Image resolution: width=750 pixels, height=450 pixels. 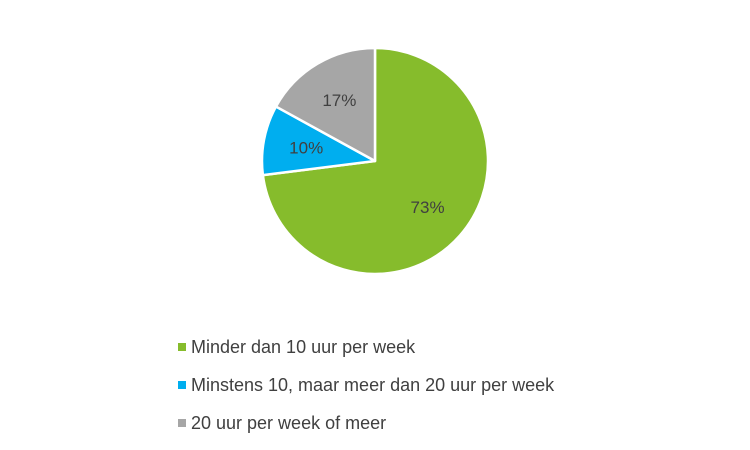 I want to click on slice-value-label-1: 10%, so click(x=306, y=147).